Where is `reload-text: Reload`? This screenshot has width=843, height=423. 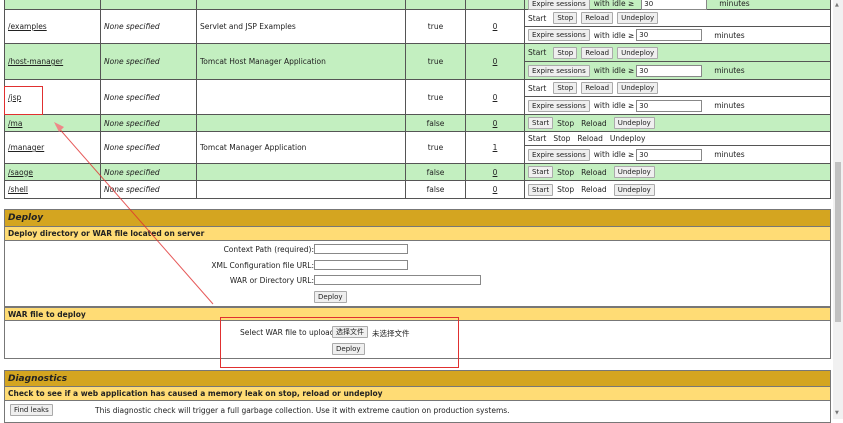
reload-text: Reload is located at coordinates (590, 138).